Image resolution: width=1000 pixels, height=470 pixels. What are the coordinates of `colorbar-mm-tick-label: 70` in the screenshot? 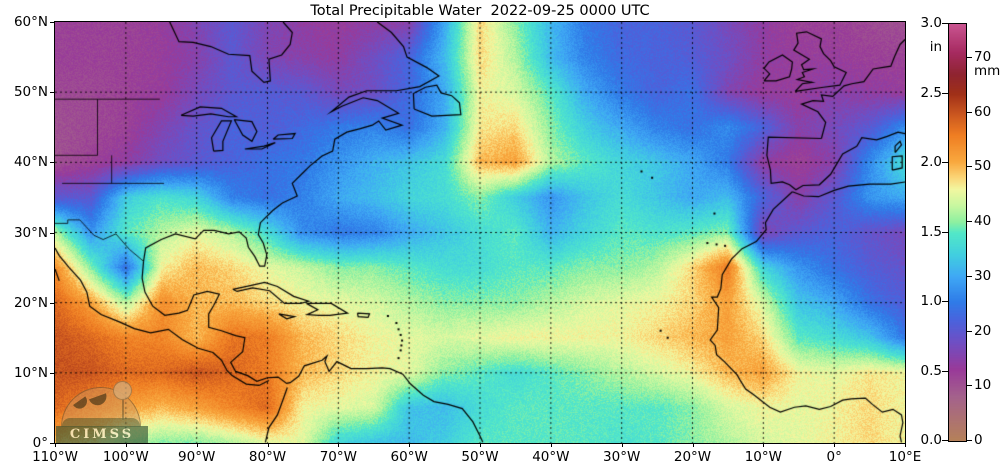 It's located at (983, 56).